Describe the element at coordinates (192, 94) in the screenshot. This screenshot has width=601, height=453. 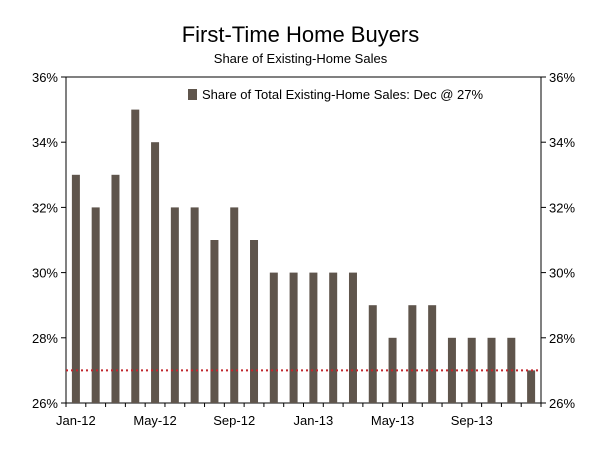
I see `legend-swatch` at that location.